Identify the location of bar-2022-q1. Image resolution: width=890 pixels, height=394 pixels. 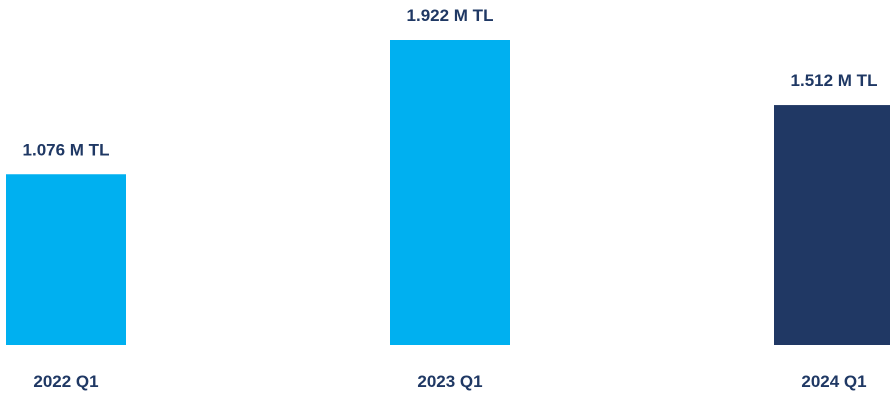
(66, 259).